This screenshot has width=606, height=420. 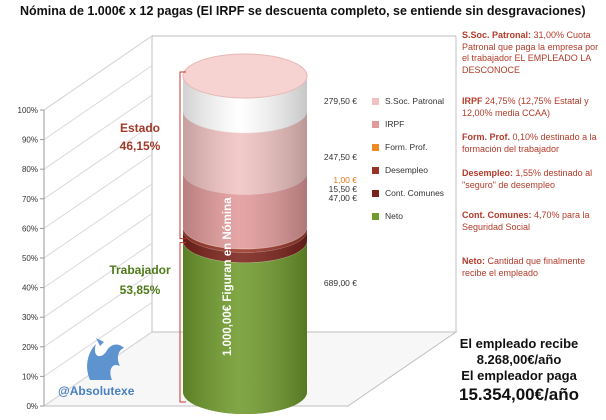 I want to click on value-label: 279,50 €, so click(x=340, y=101).